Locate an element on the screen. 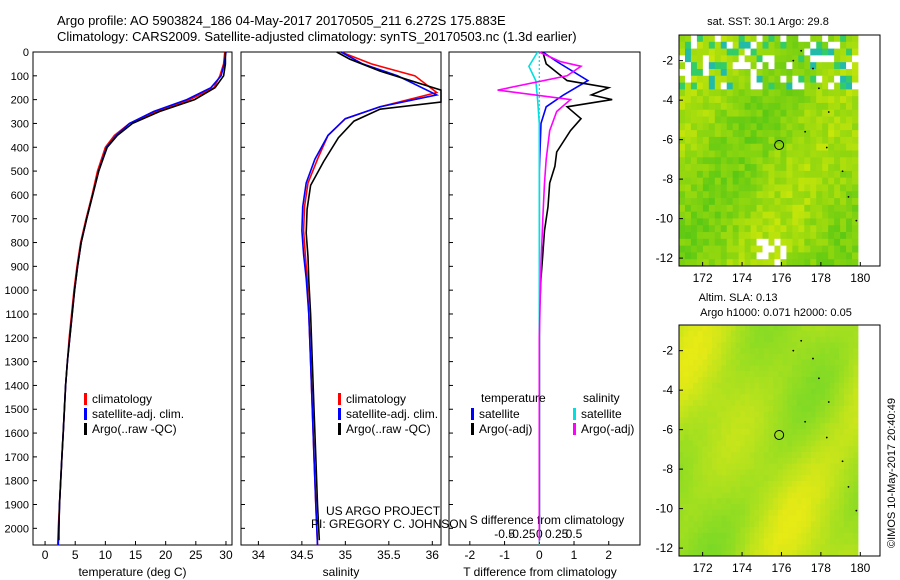  x-tick-label: 174 is located at coordinates (742, 568).